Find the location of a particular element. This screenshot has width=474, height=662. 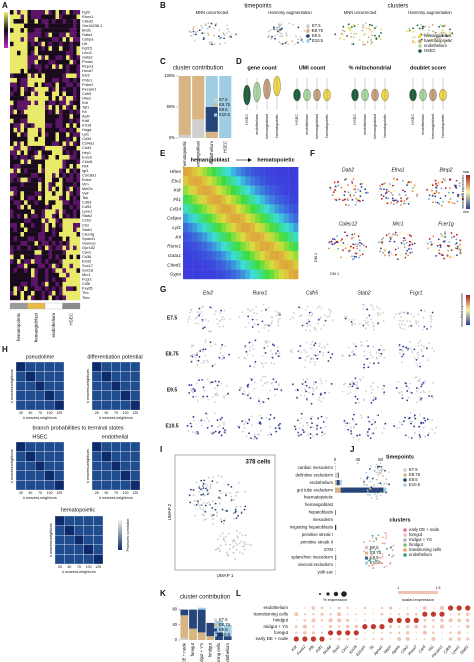

gene-label: Kit is located at coordinates (178, 237).